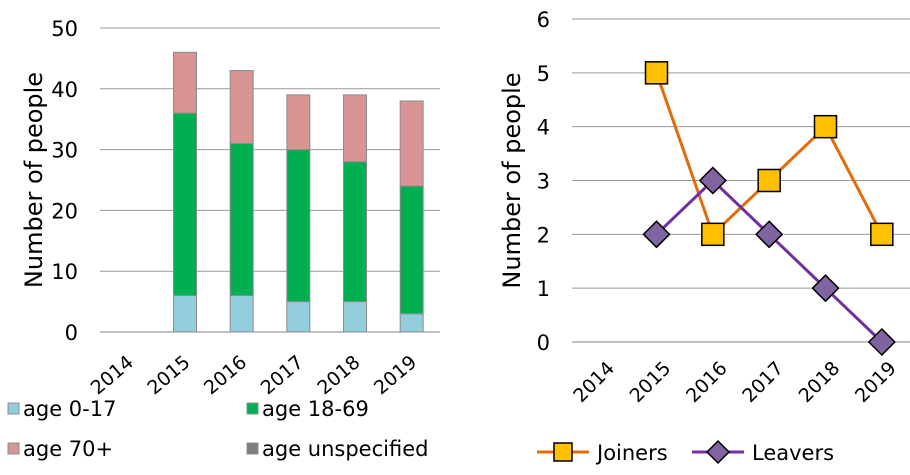 The image size is (910, 475). What do you see at coordinates (543, 289) in the screenshot?
I see `right-y-tick-label: 1` at bounding box center [543, 289].